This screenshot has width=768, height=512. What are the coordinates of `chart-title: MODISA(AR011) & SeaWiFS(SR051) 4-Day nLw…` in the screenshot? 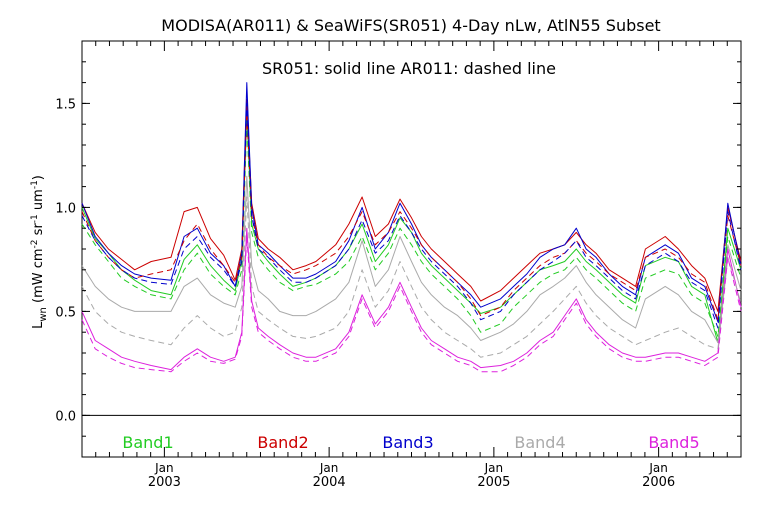 It's located at (410, 25).